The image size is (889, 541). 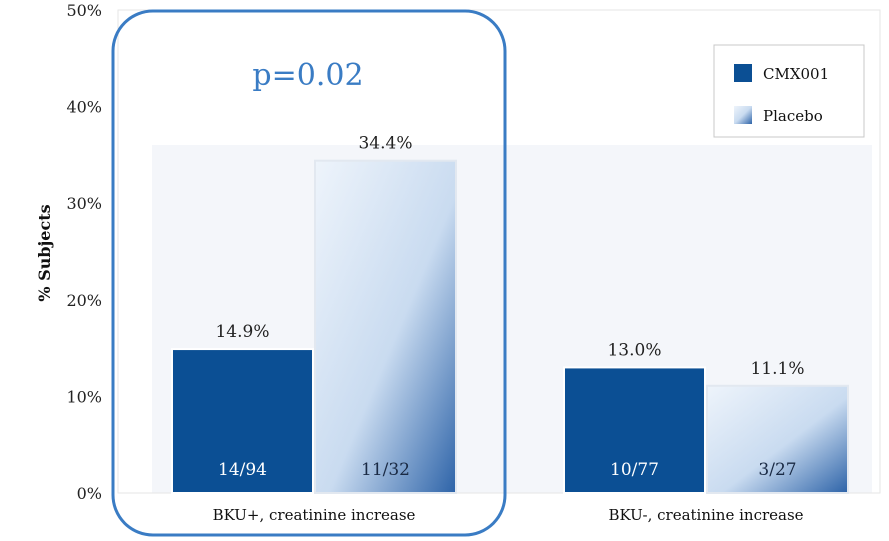 I want to click on legend-label-placebo: Placebo, so click(x=793, y=116).